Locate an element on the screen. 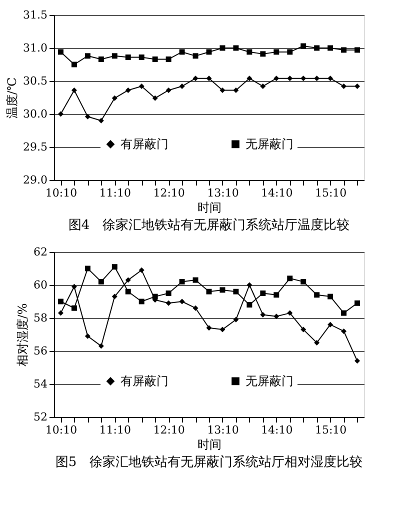 The image size is (410, 520). x-tick-label: 10:10 is located at coordinates (61, 193).